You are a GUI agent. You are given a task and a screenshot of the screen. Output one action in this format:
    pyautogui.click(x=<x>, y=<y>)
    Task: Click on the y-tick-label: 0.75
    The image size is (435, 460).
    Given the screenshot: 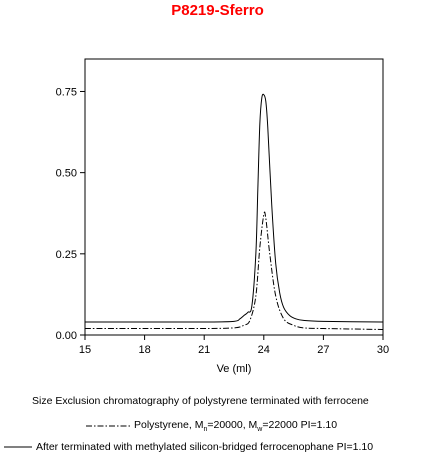 What is the action you would take?
    pyautogui.click(x=66, y=92)
    